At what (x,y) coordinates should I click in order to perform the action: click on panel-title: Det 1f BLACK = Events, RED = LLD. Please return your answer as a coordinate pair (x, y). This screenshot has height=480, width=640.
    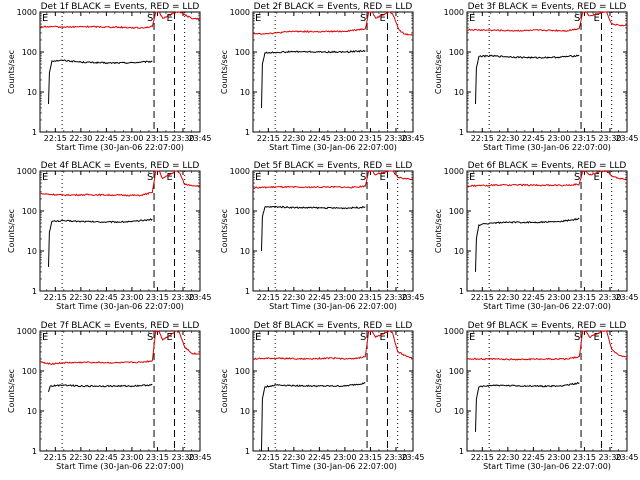
    Looking at the image, I should click on (120, 7).